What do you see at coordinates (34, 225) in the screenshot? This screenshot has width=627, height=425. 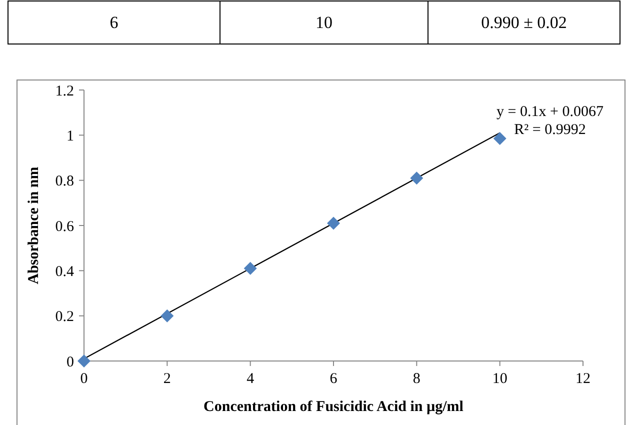 I see `y-axis-title: Absorbance in nm` at bounding box center [34, 225].